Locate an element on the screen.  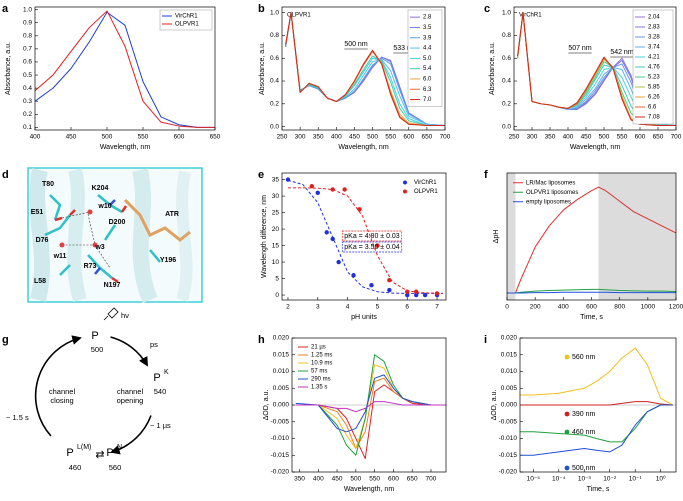
y-tick-label: 0.015 is located at coordinates (281, 354).